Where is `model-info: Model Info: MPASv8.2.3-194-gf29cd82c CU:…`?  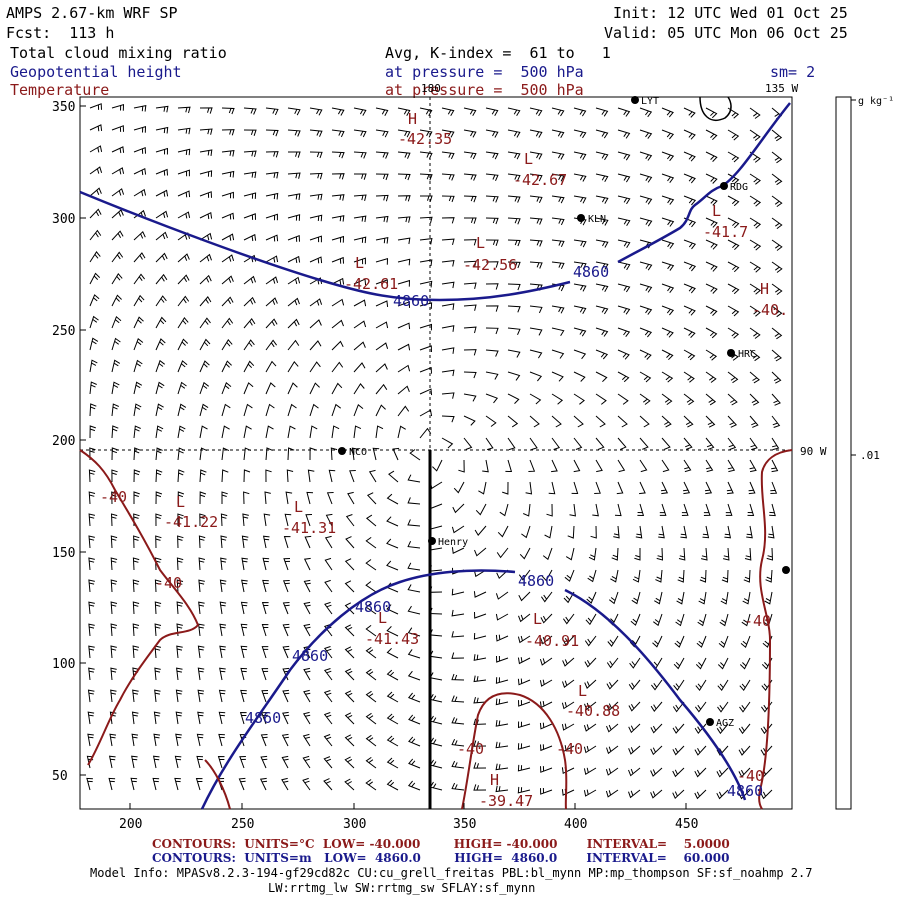
model-info: Model Info: MPASv8.2.3-194-gf29cd82c CU:… is located at coordinates (451, 873).